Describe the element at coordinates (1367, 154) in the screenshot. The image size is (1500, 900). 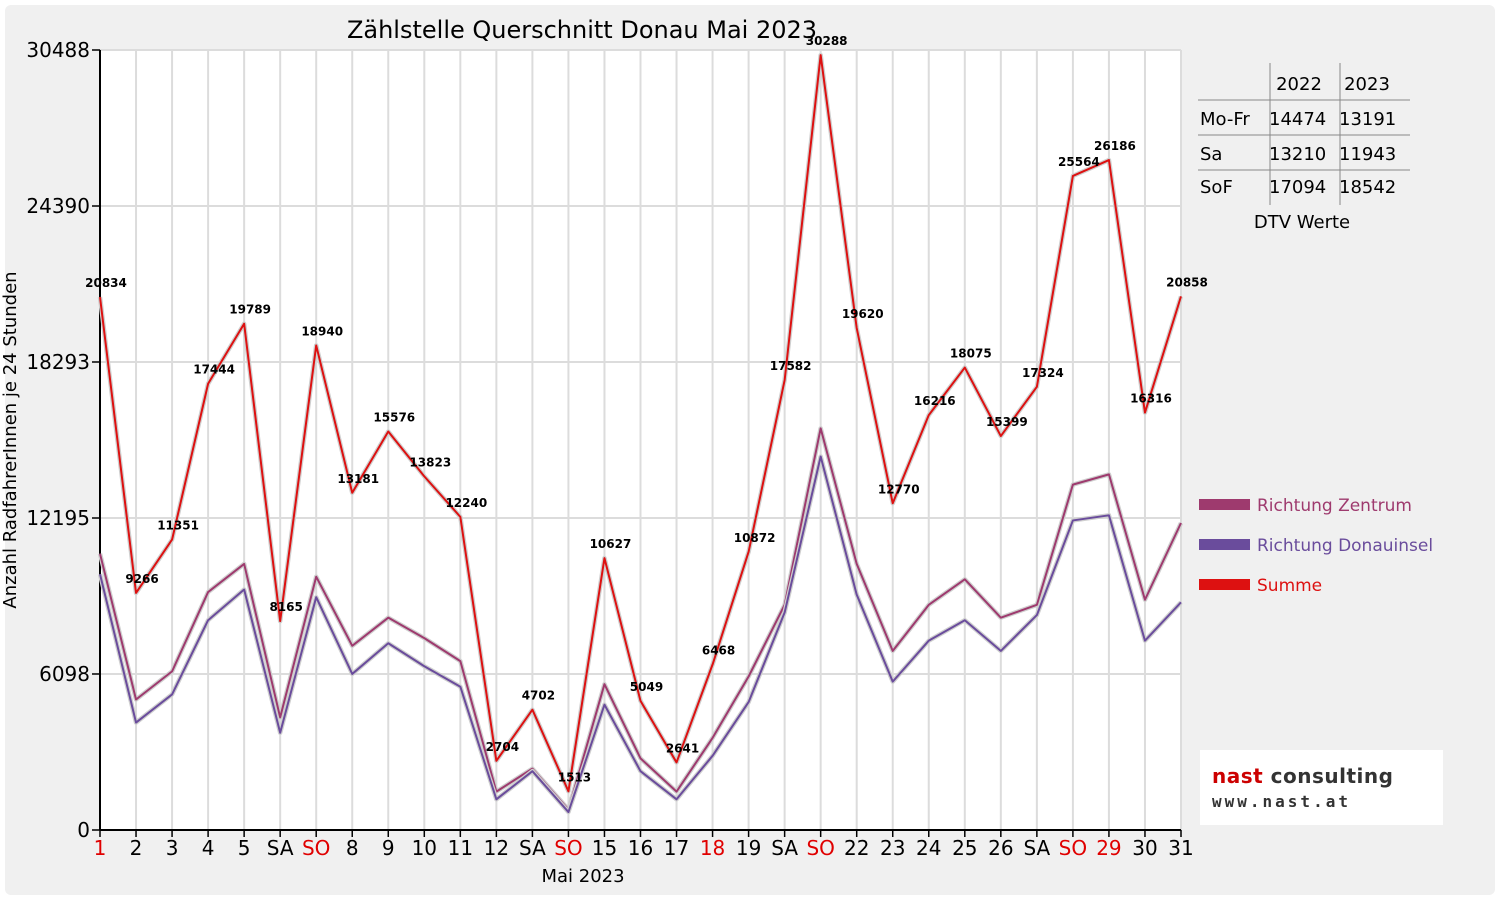
I see `table-cell: 11943` at that location.